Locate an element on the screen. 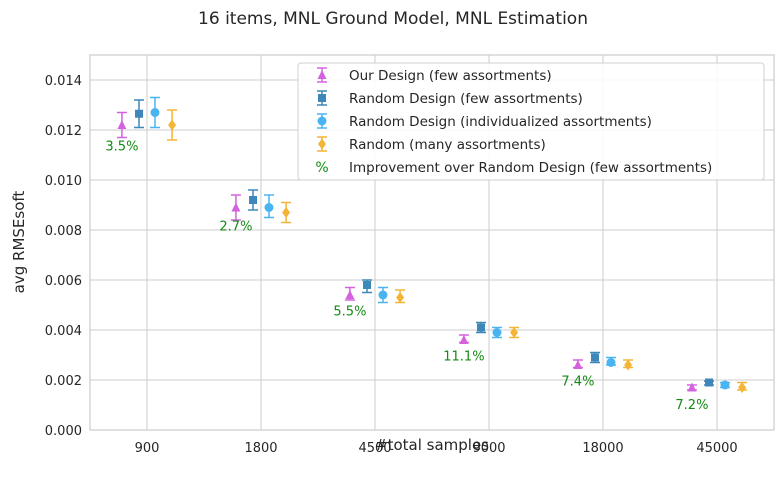 This screenshot has height=492, width=784. legend-label: Random (many assortments) is located at coordinates (447, 145).